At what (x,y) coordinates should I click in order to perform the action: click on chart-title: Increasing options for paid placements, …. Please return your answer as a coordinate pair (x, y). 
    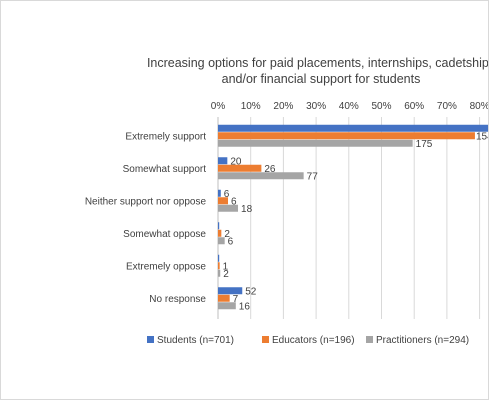
    Looking at the image, I should click on (317, 71).